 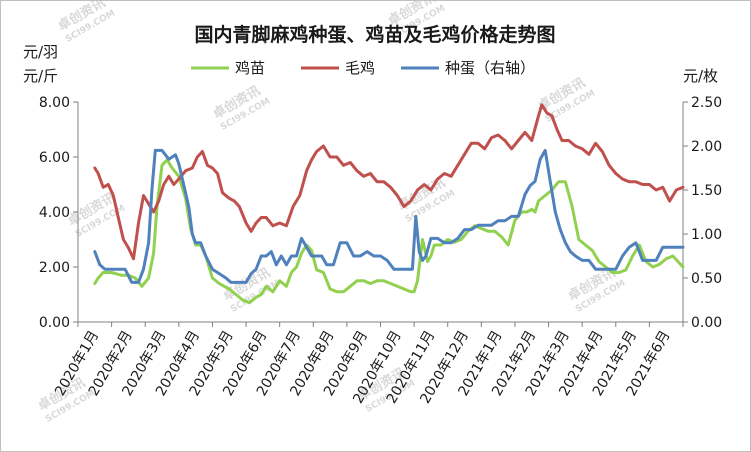 What do you see at coordinates (40, 52) in the screenshot?
I see `left-axis-unit-top: 元/羽` at bounding box center [40, 52].